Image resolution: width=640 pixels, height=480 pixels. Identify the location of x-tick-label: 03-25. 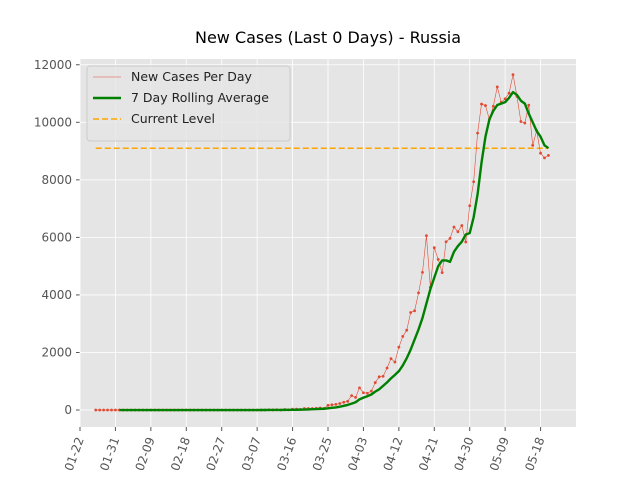
(322, 454).